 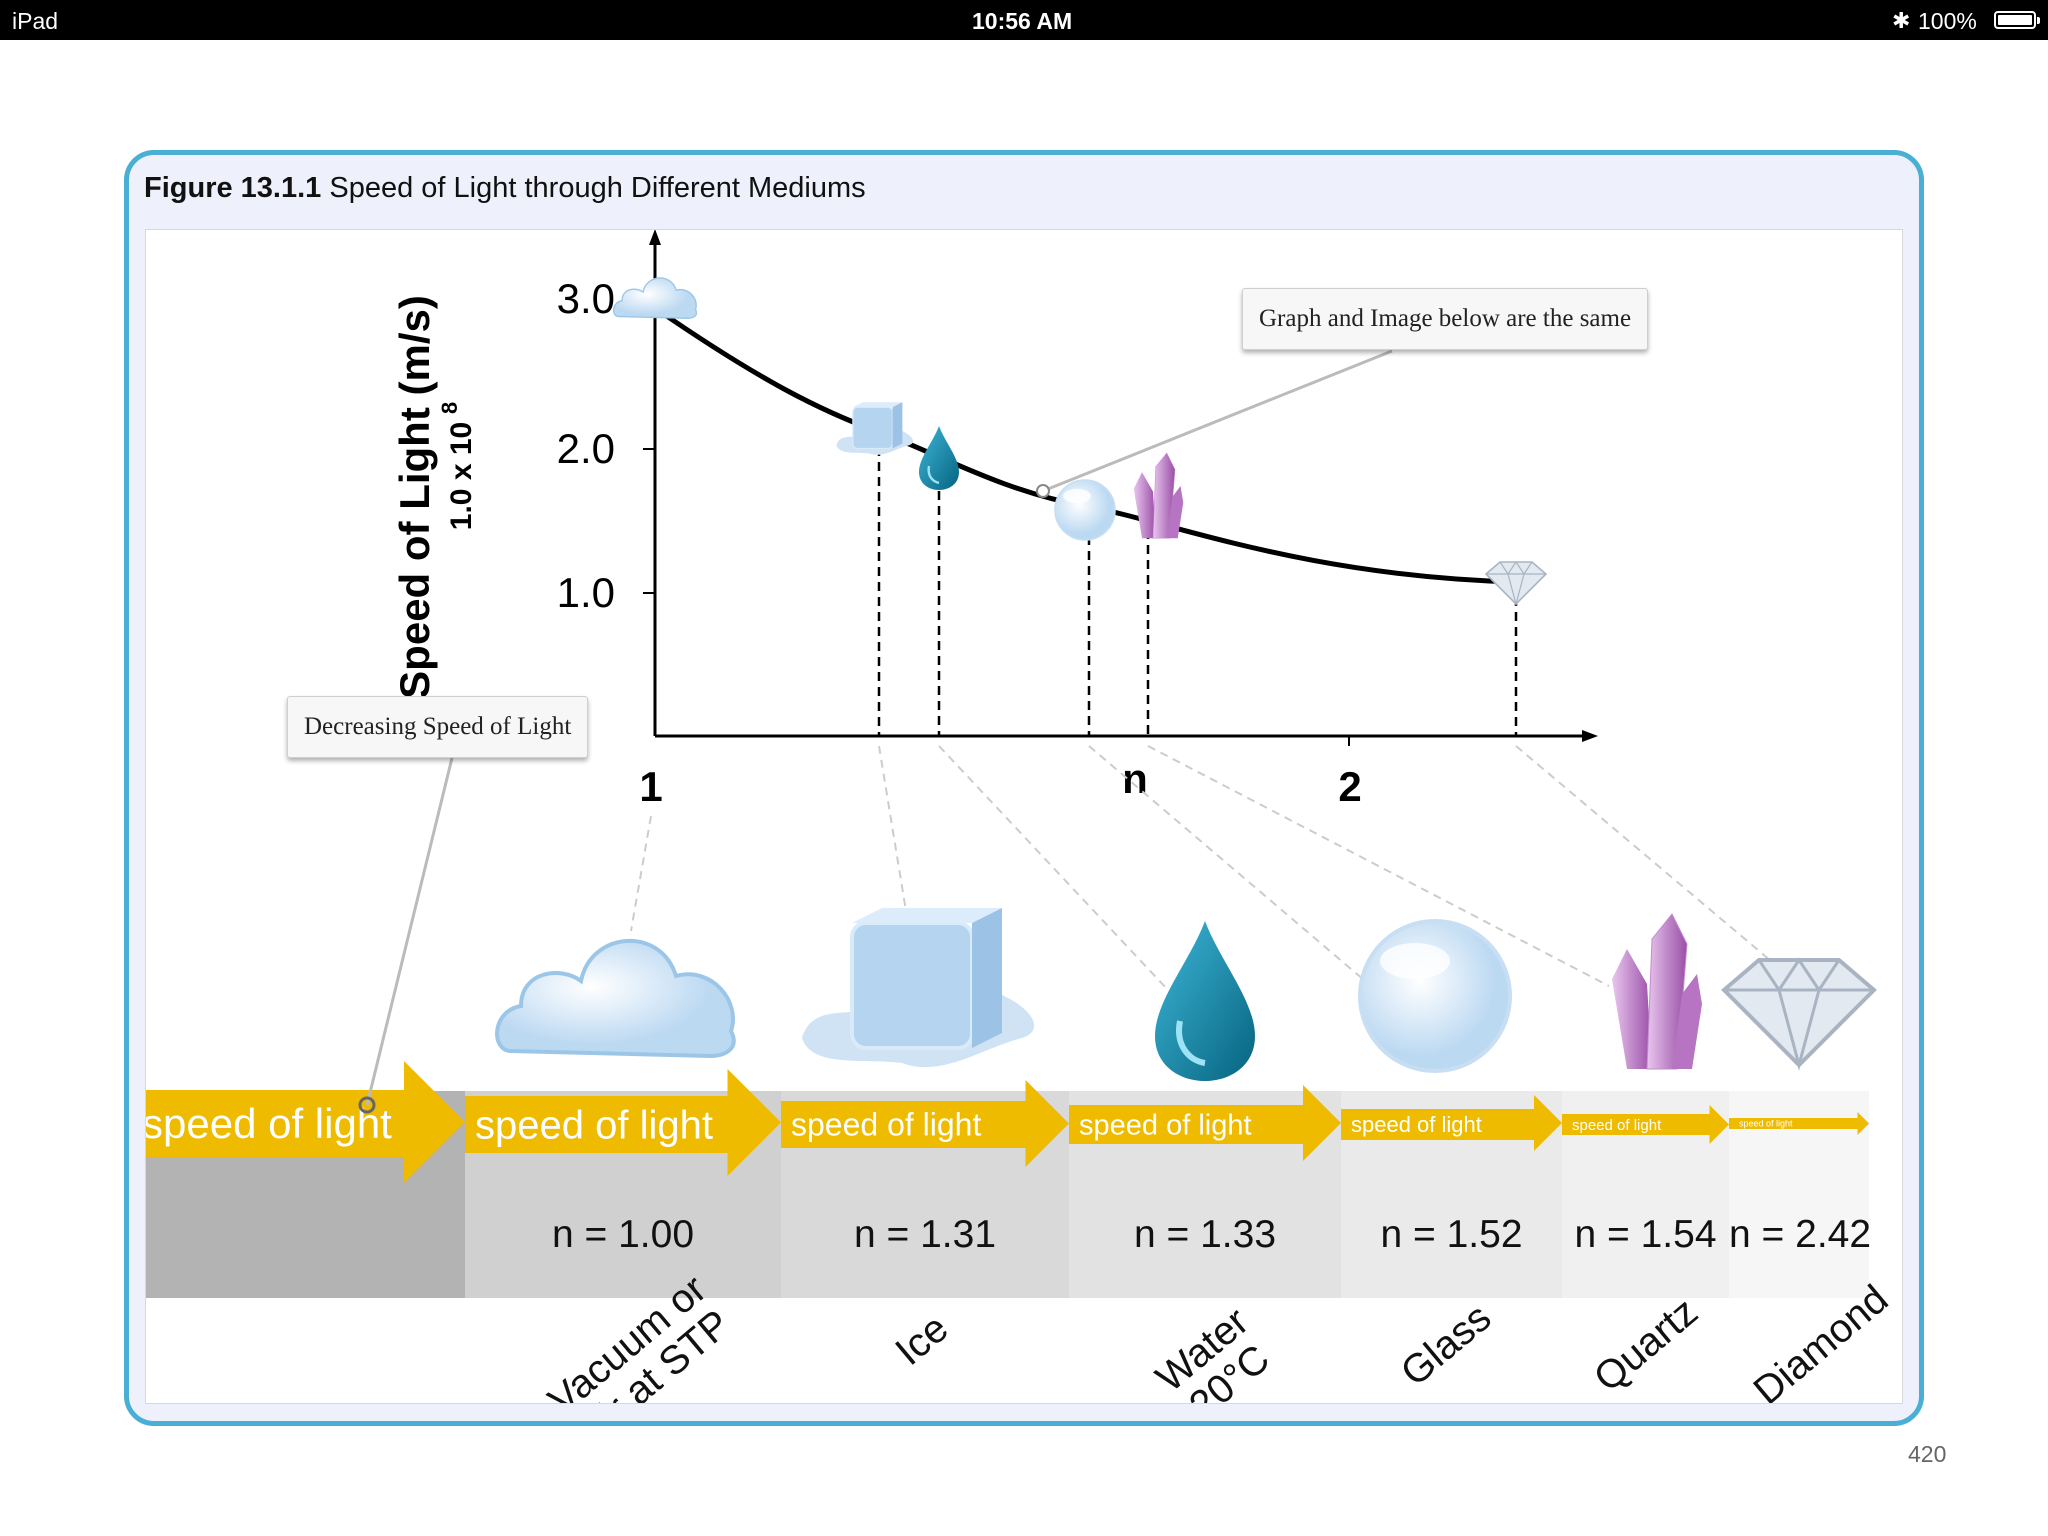 I want to click on page-number: 420, so click(x=1927, y=1454).